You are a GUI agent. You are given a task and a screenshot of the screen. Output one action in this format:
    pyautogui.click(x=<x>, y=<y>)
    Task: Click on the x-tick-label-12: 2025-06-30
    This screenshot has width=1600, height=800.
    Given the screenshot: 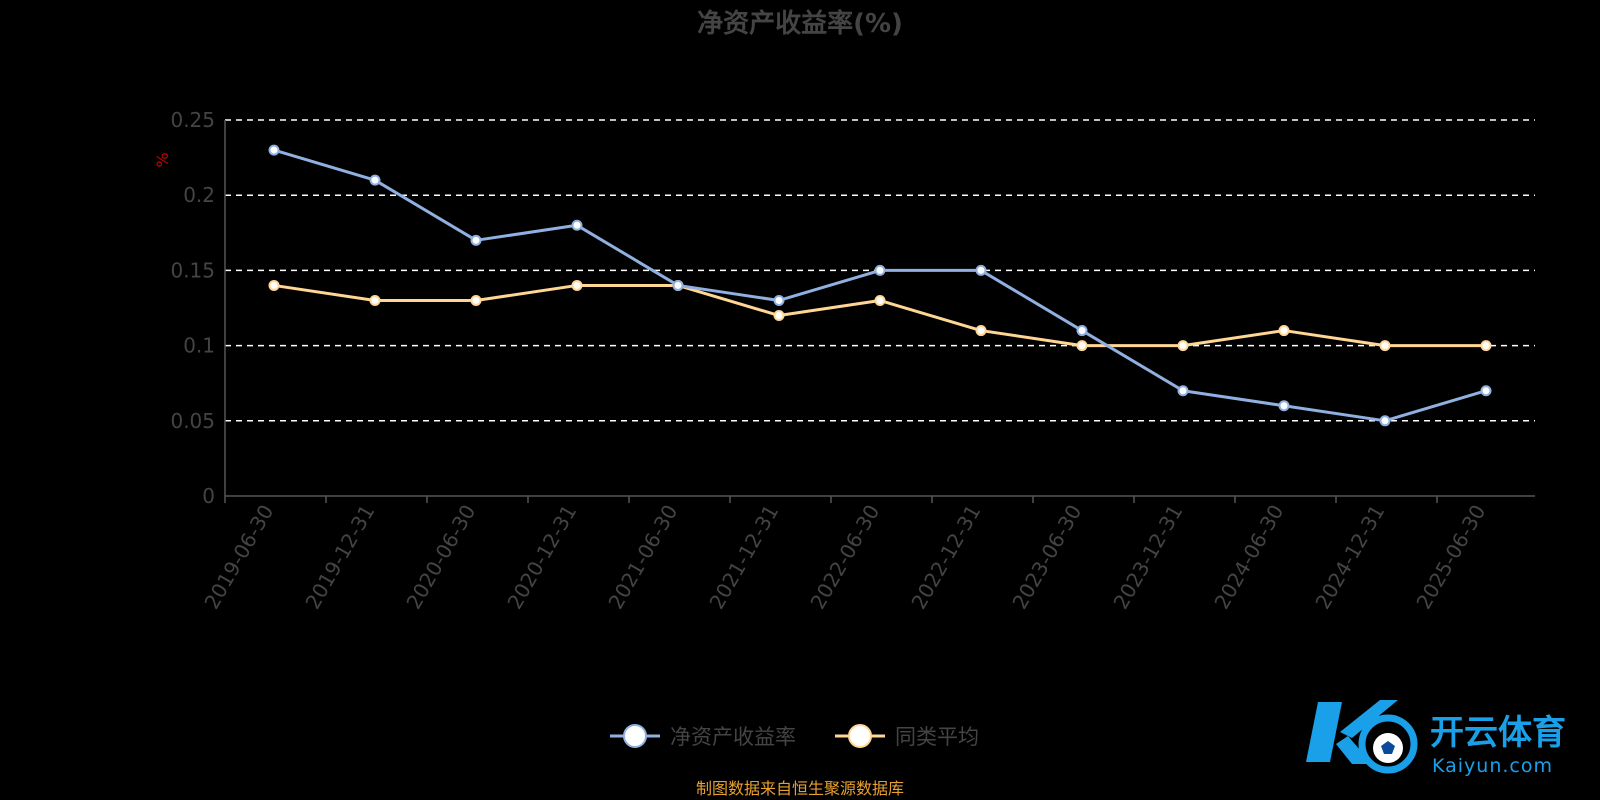 What is the action you would take?
    pyautogui.click(x=1450, y=557)
    